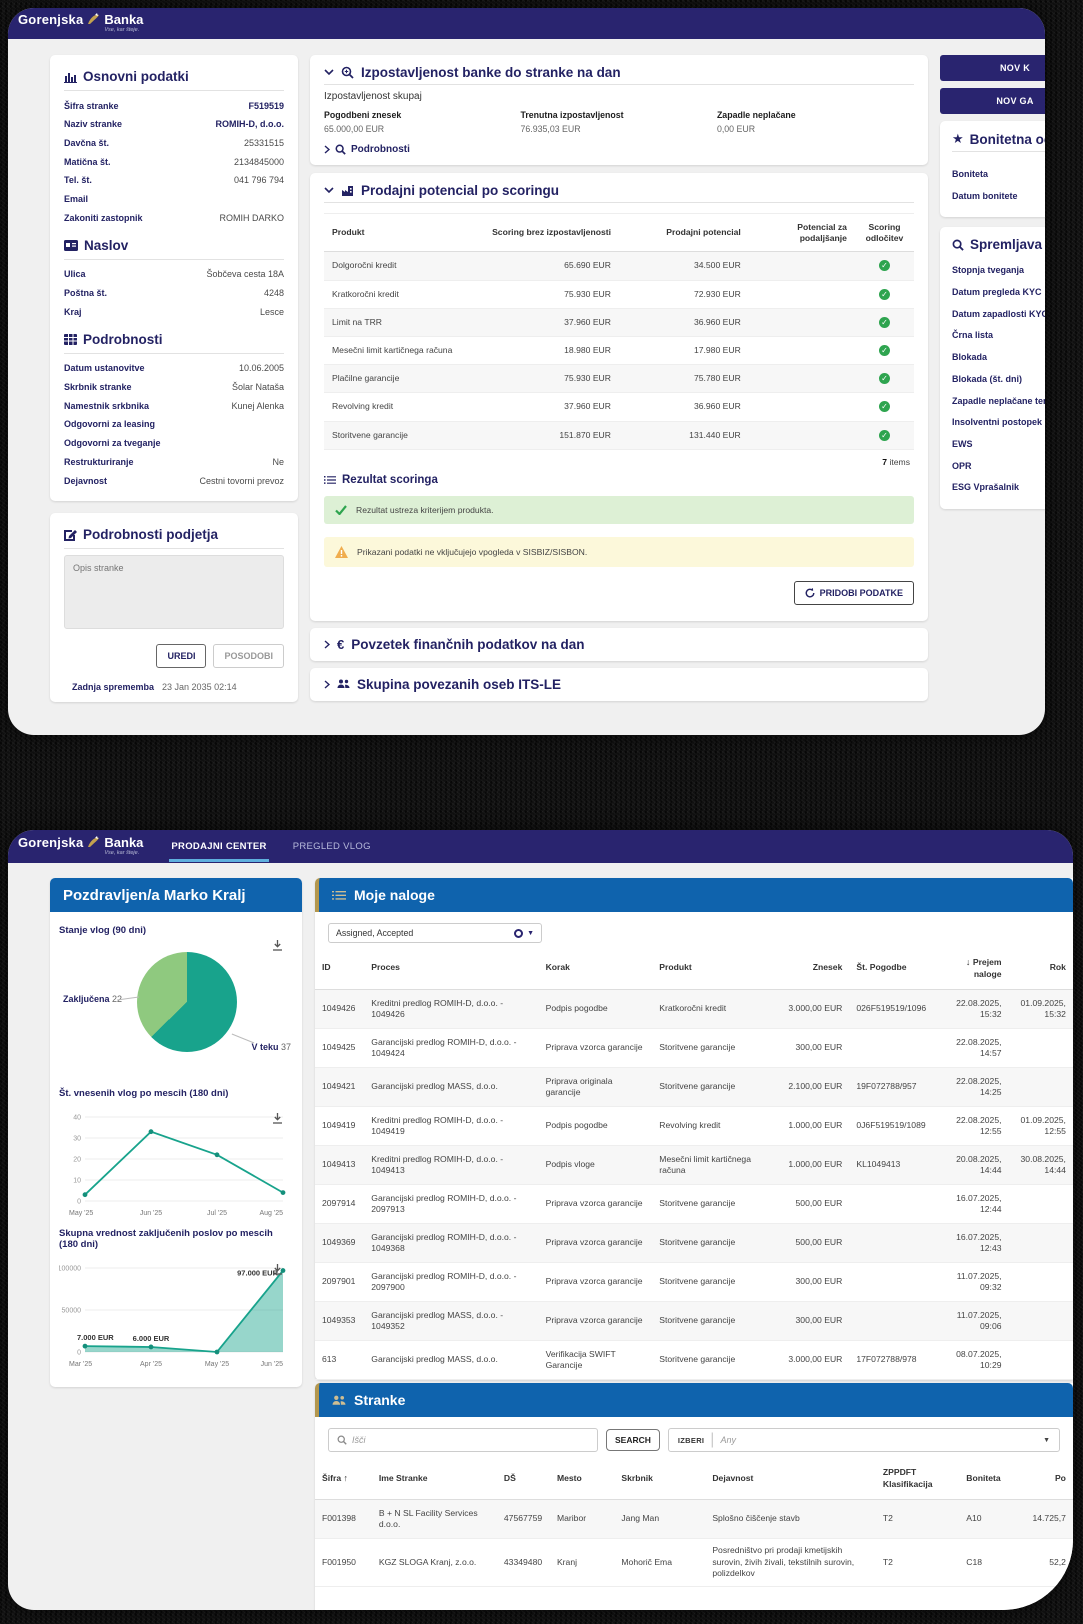 The height and width of the screenshot is (1624, 1083). Describe the element at coordinates (509, 1477) in the screenshot. I see `col-ds: DŠ` at that location.